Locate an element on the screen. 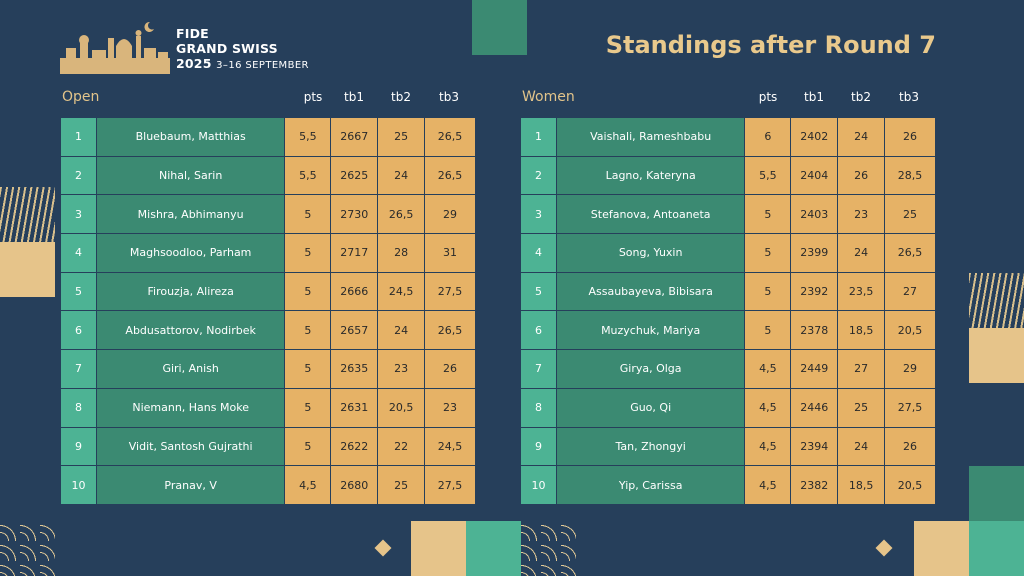  tb2-cell: 26 is located at coordinates (861, 175).